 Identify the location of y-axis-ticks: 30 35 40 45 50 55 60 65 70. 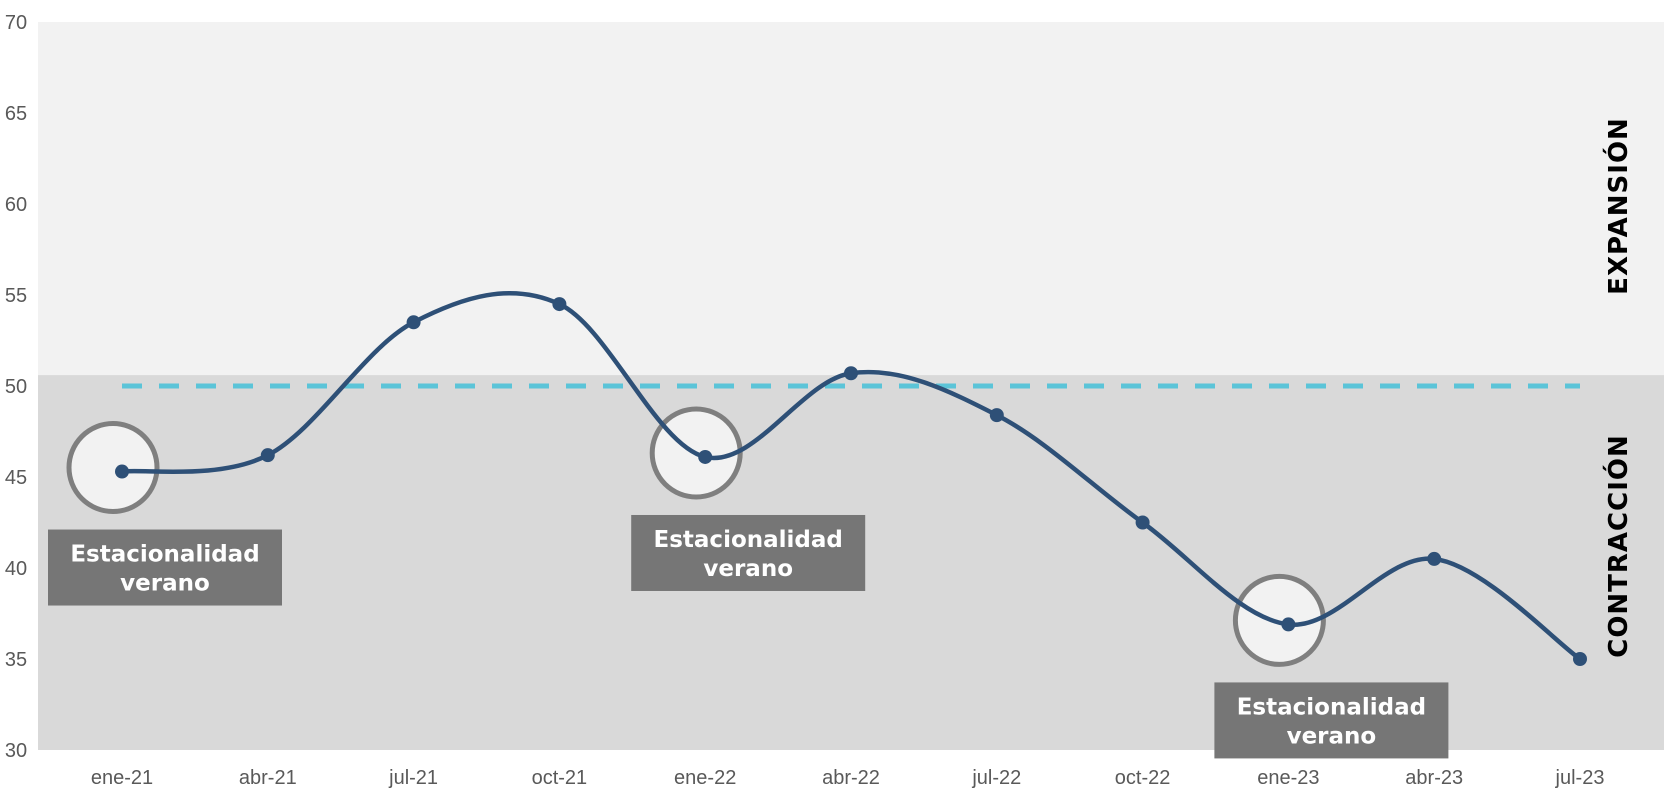
(16, 387).